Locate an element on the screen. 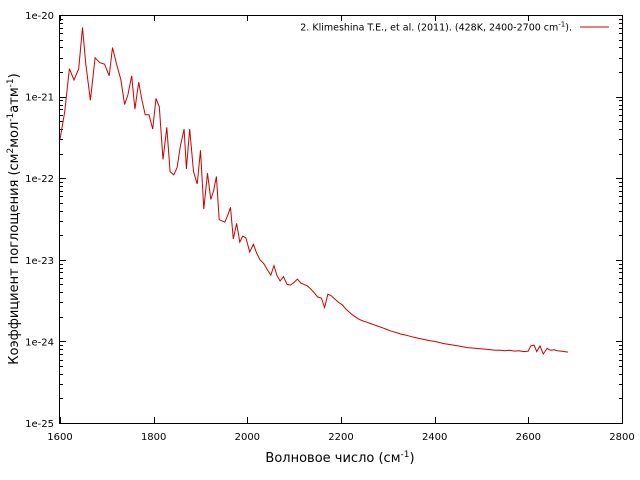 This screenshot has height=480, width=640. y-tick-label: 1e-22 is located at coordinates (39, 179).